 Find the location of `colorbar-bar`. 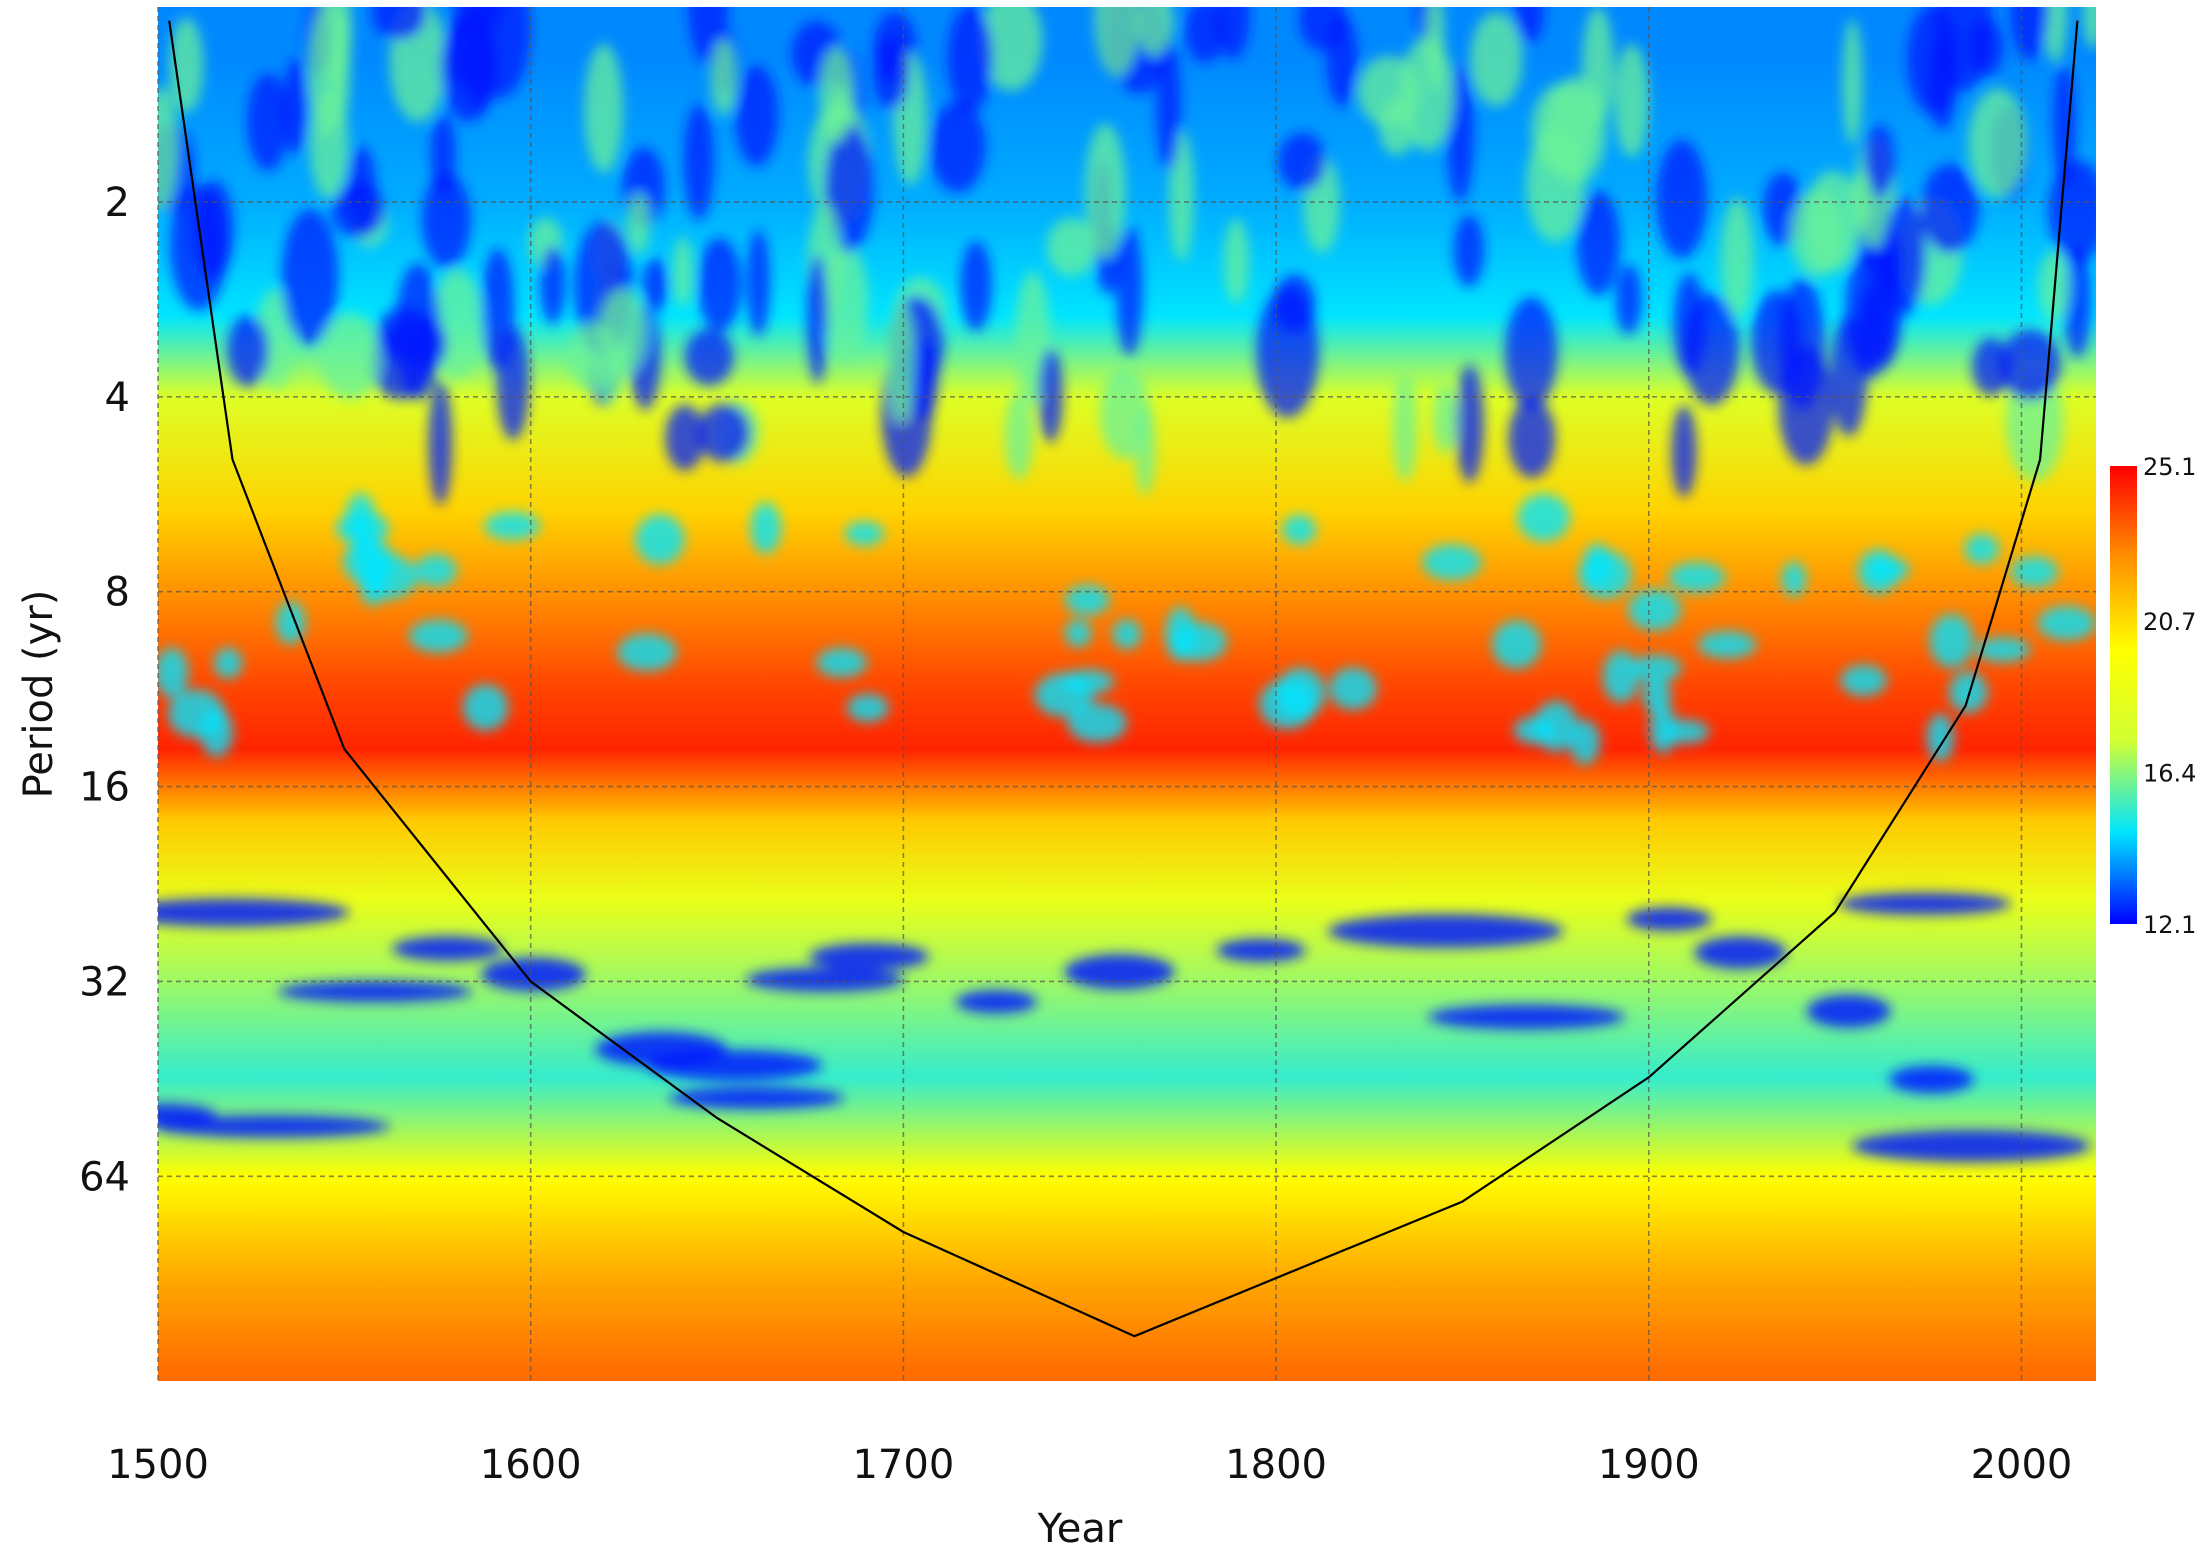

colorbar-bar is located at coordinates (2123, 695).